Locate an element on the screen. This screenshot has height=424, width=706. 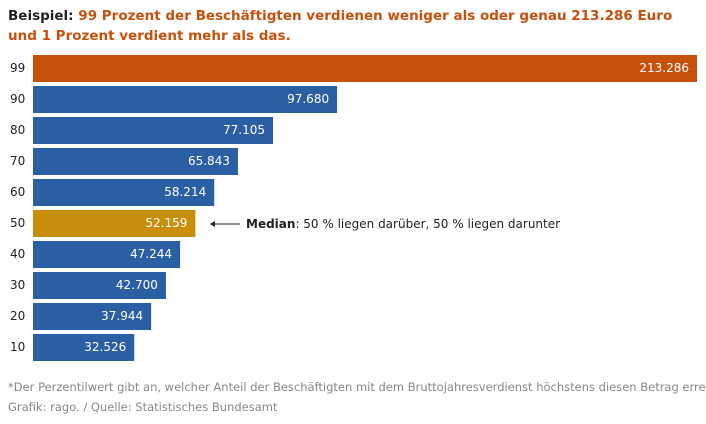
category-label: 70 is located at coordinates (17, 161).